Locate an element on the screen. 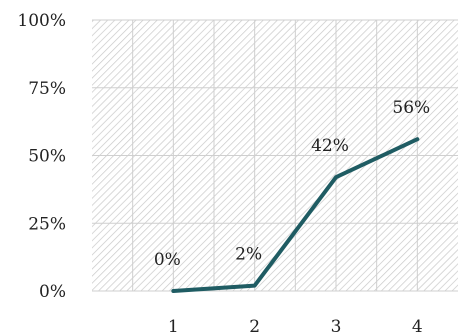  y-tick-label: 50% is located at coordinates (47, 157).